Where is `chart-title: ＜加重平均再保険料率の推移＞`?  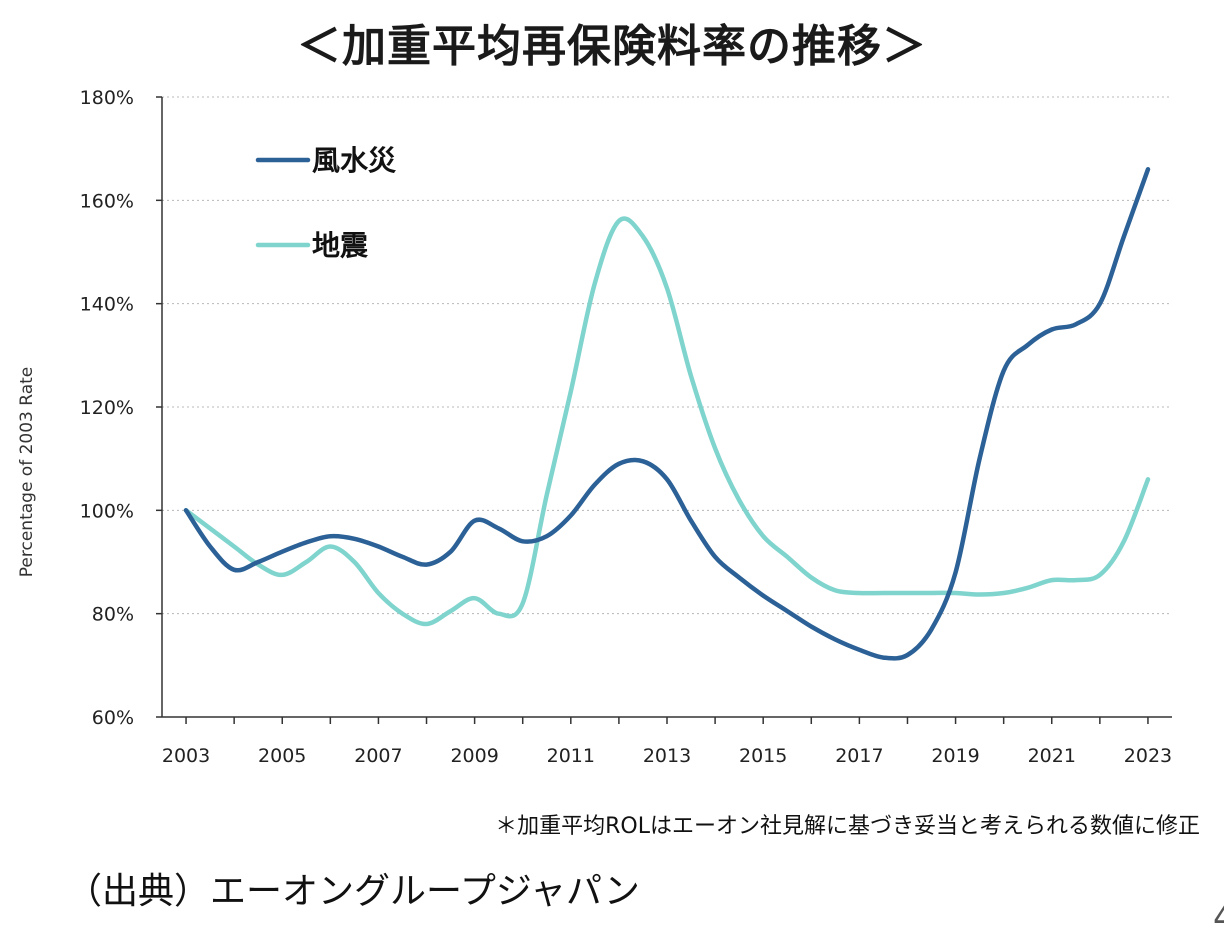 chart-title: ＜加重平均再保険料率の推移＞ is located at coordinates (612, 46).